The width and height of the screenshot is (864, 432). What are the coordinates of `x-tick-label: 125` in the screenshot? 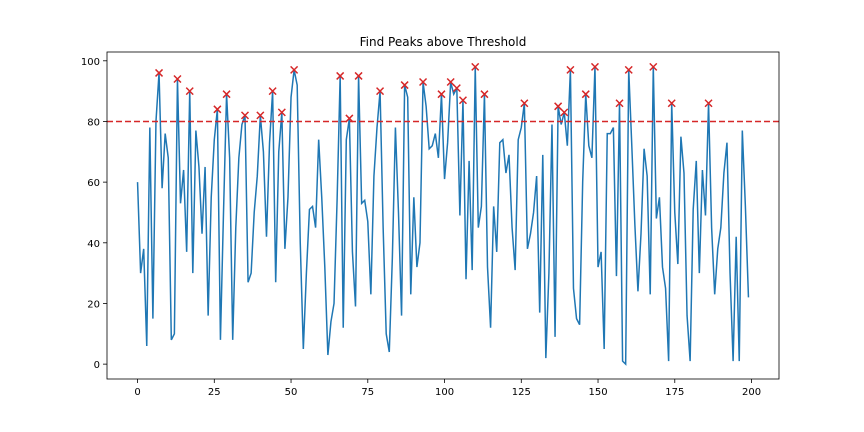 It's located at (521, 392).